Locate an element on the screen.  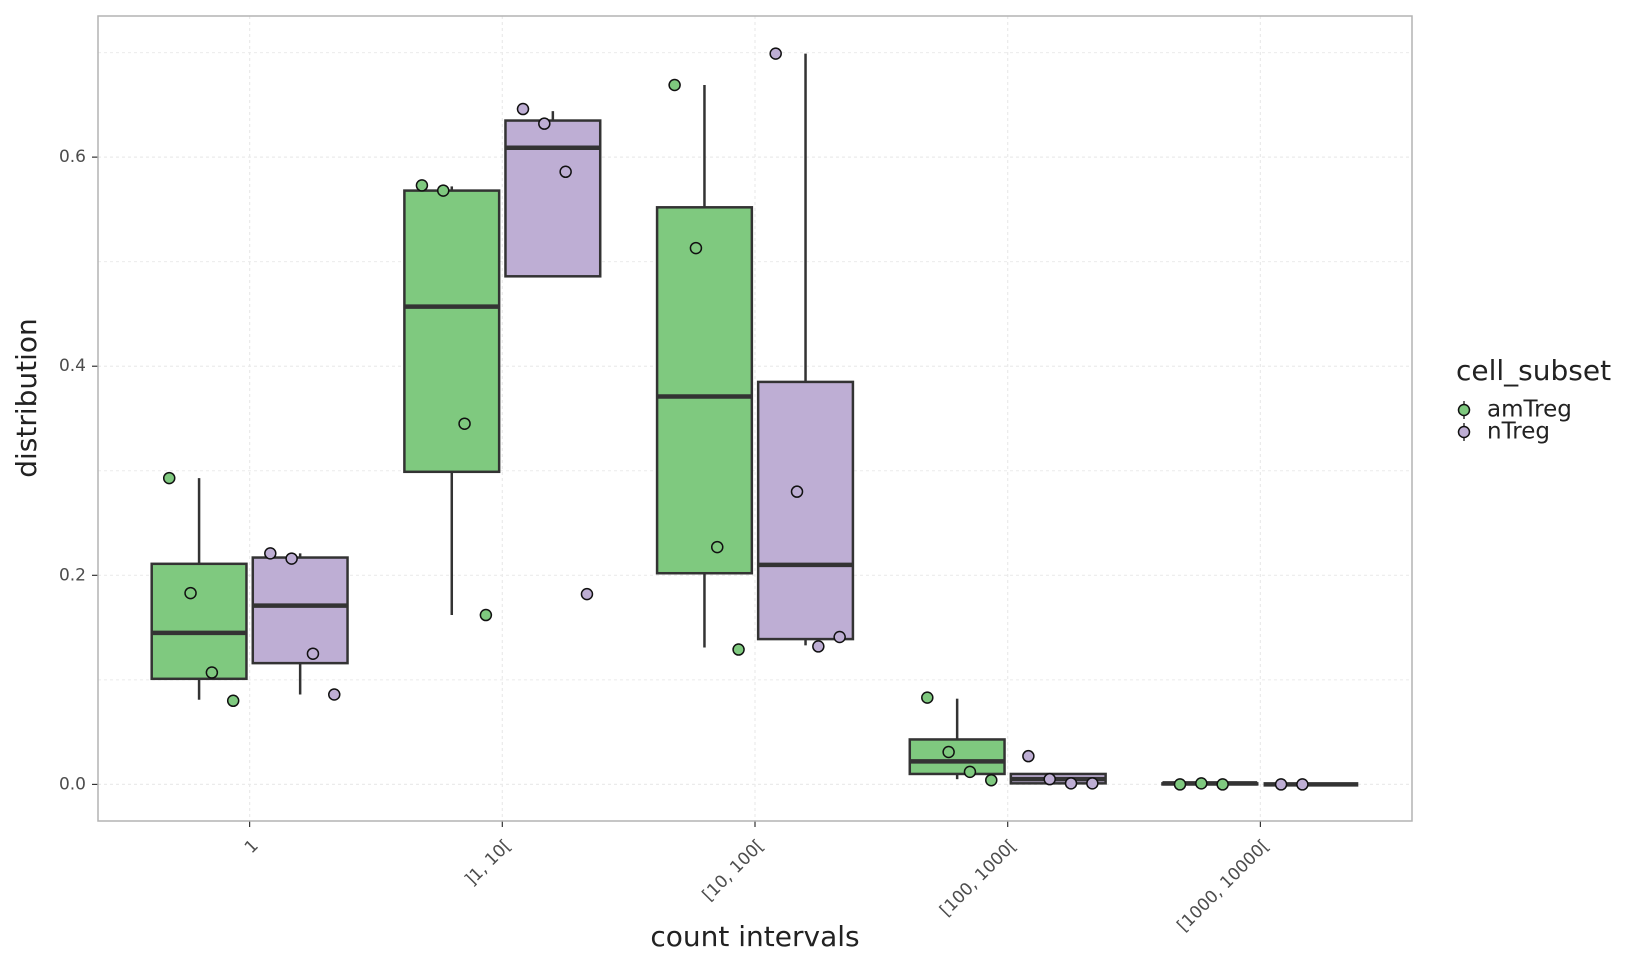
x-tick-label: [1000, 10000[ is located at coordinates (1223, 886).